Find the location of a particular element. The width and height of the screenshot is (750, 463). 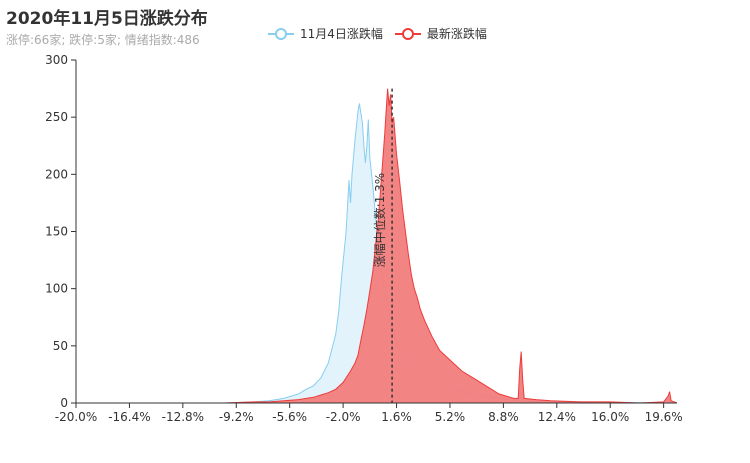

y-tick-label: 0 is located at coordinates (64, 403).